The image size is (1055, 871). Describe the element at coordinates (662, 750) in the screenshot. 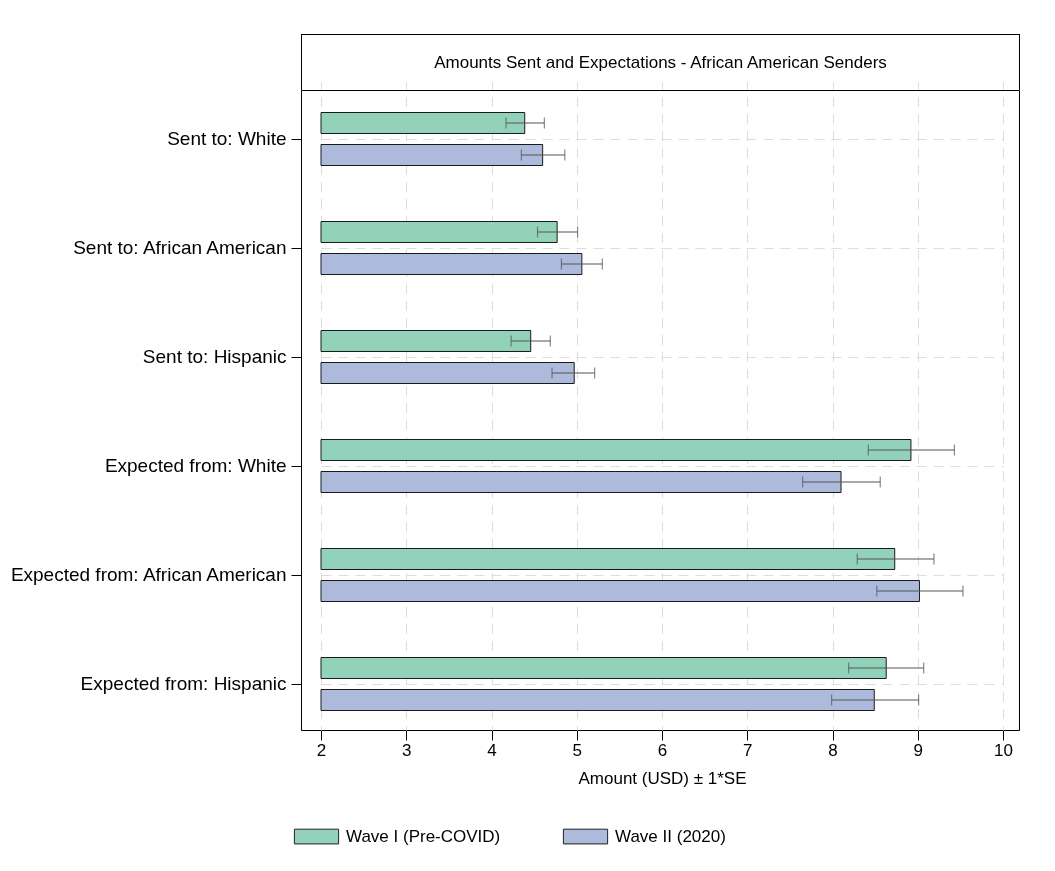

I see `x-tick-label: 6` at that location.